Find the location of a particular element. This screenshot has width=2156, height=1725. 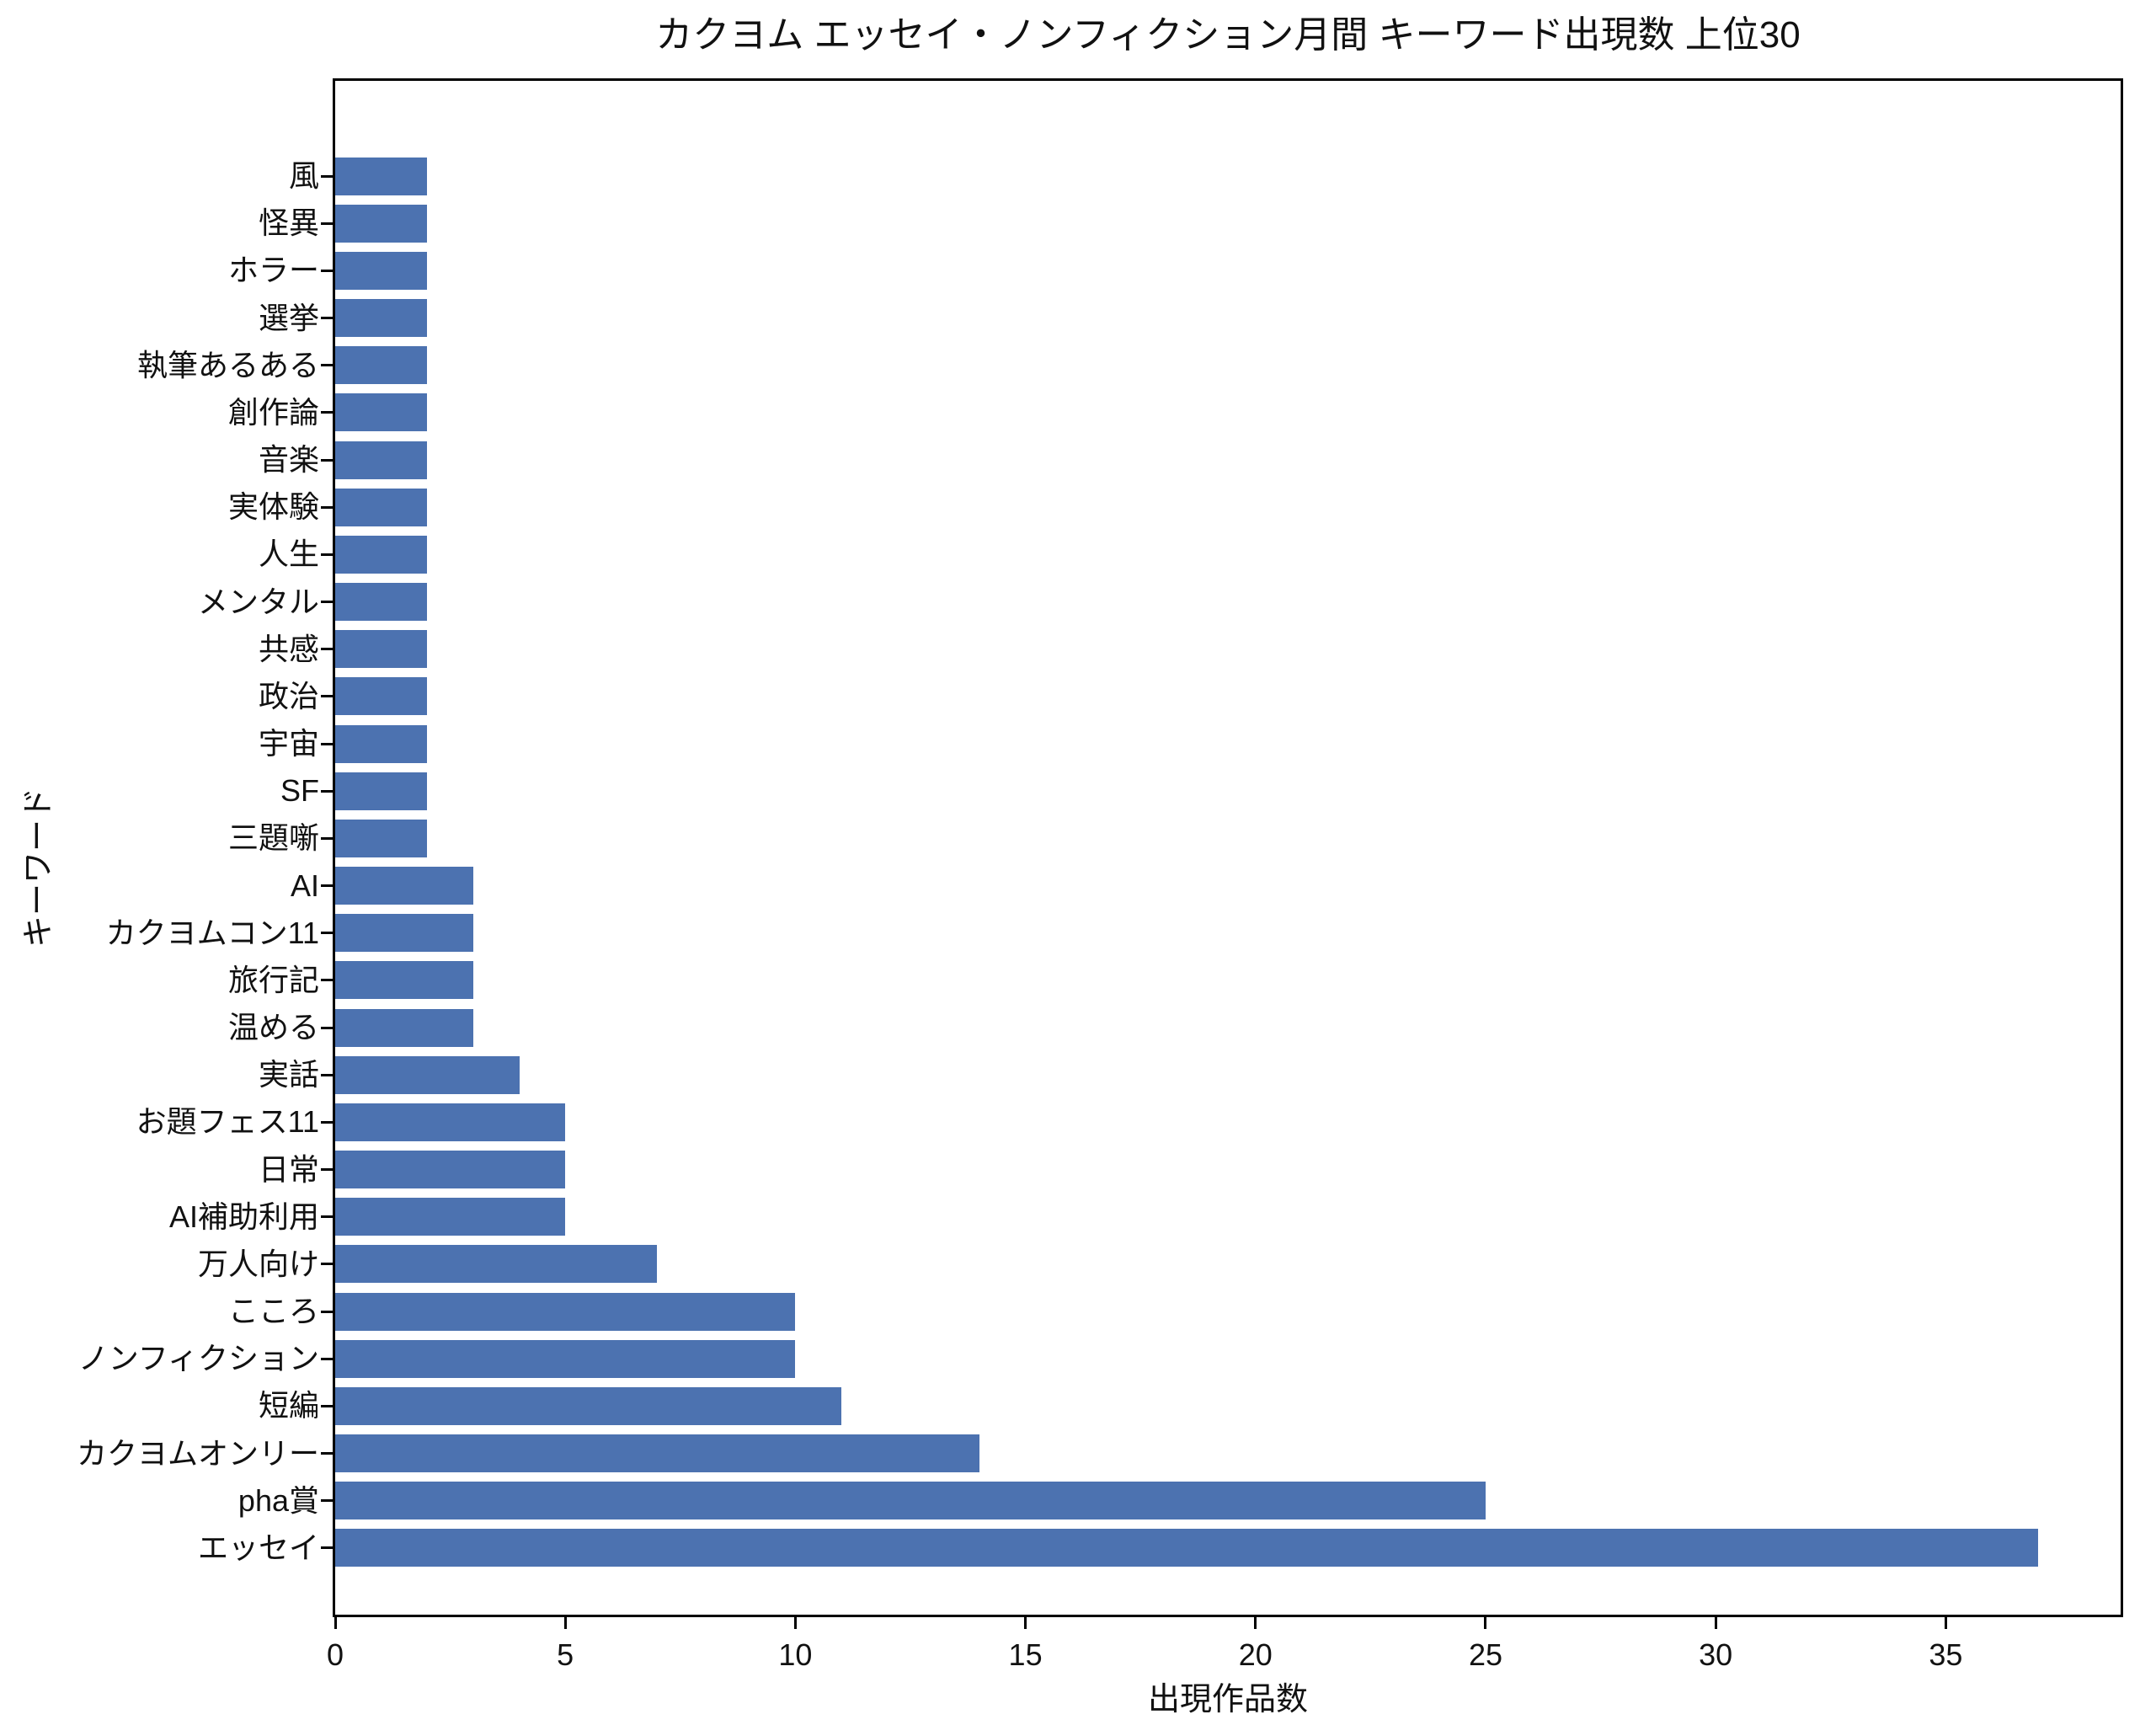

chart-title: カクヨム エッセイ・ノンフィクション月間 キーワード出現数 上位30 is located at coordinates (1228, 35).